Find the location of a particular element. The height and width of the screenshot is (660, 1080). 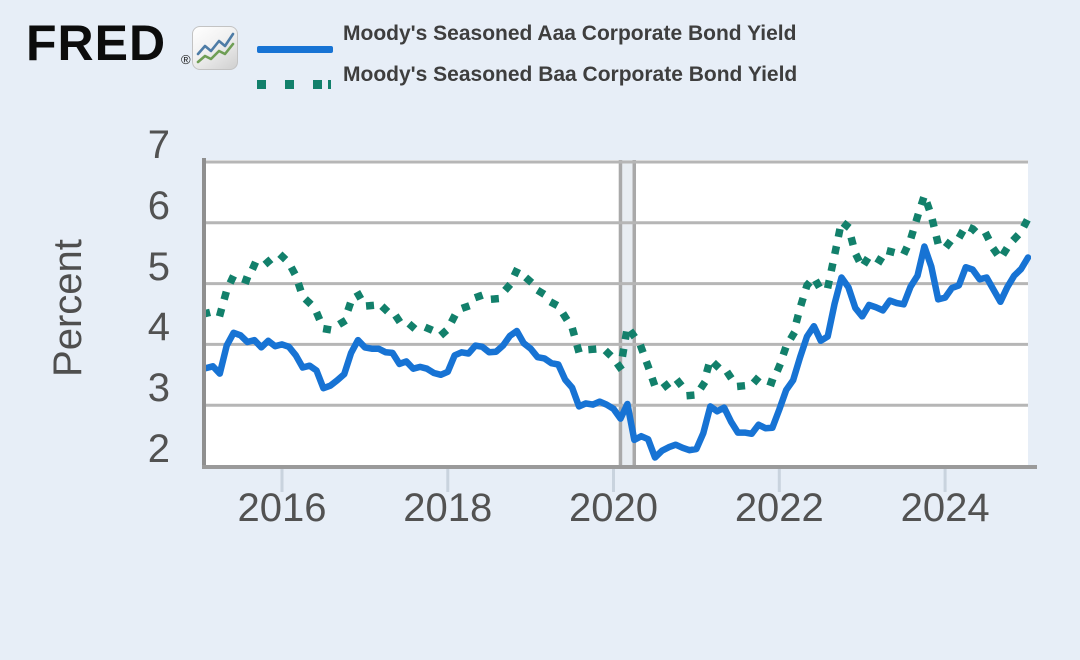

x-tick-label-2018: 2018 is located at coordinates (448, 508).